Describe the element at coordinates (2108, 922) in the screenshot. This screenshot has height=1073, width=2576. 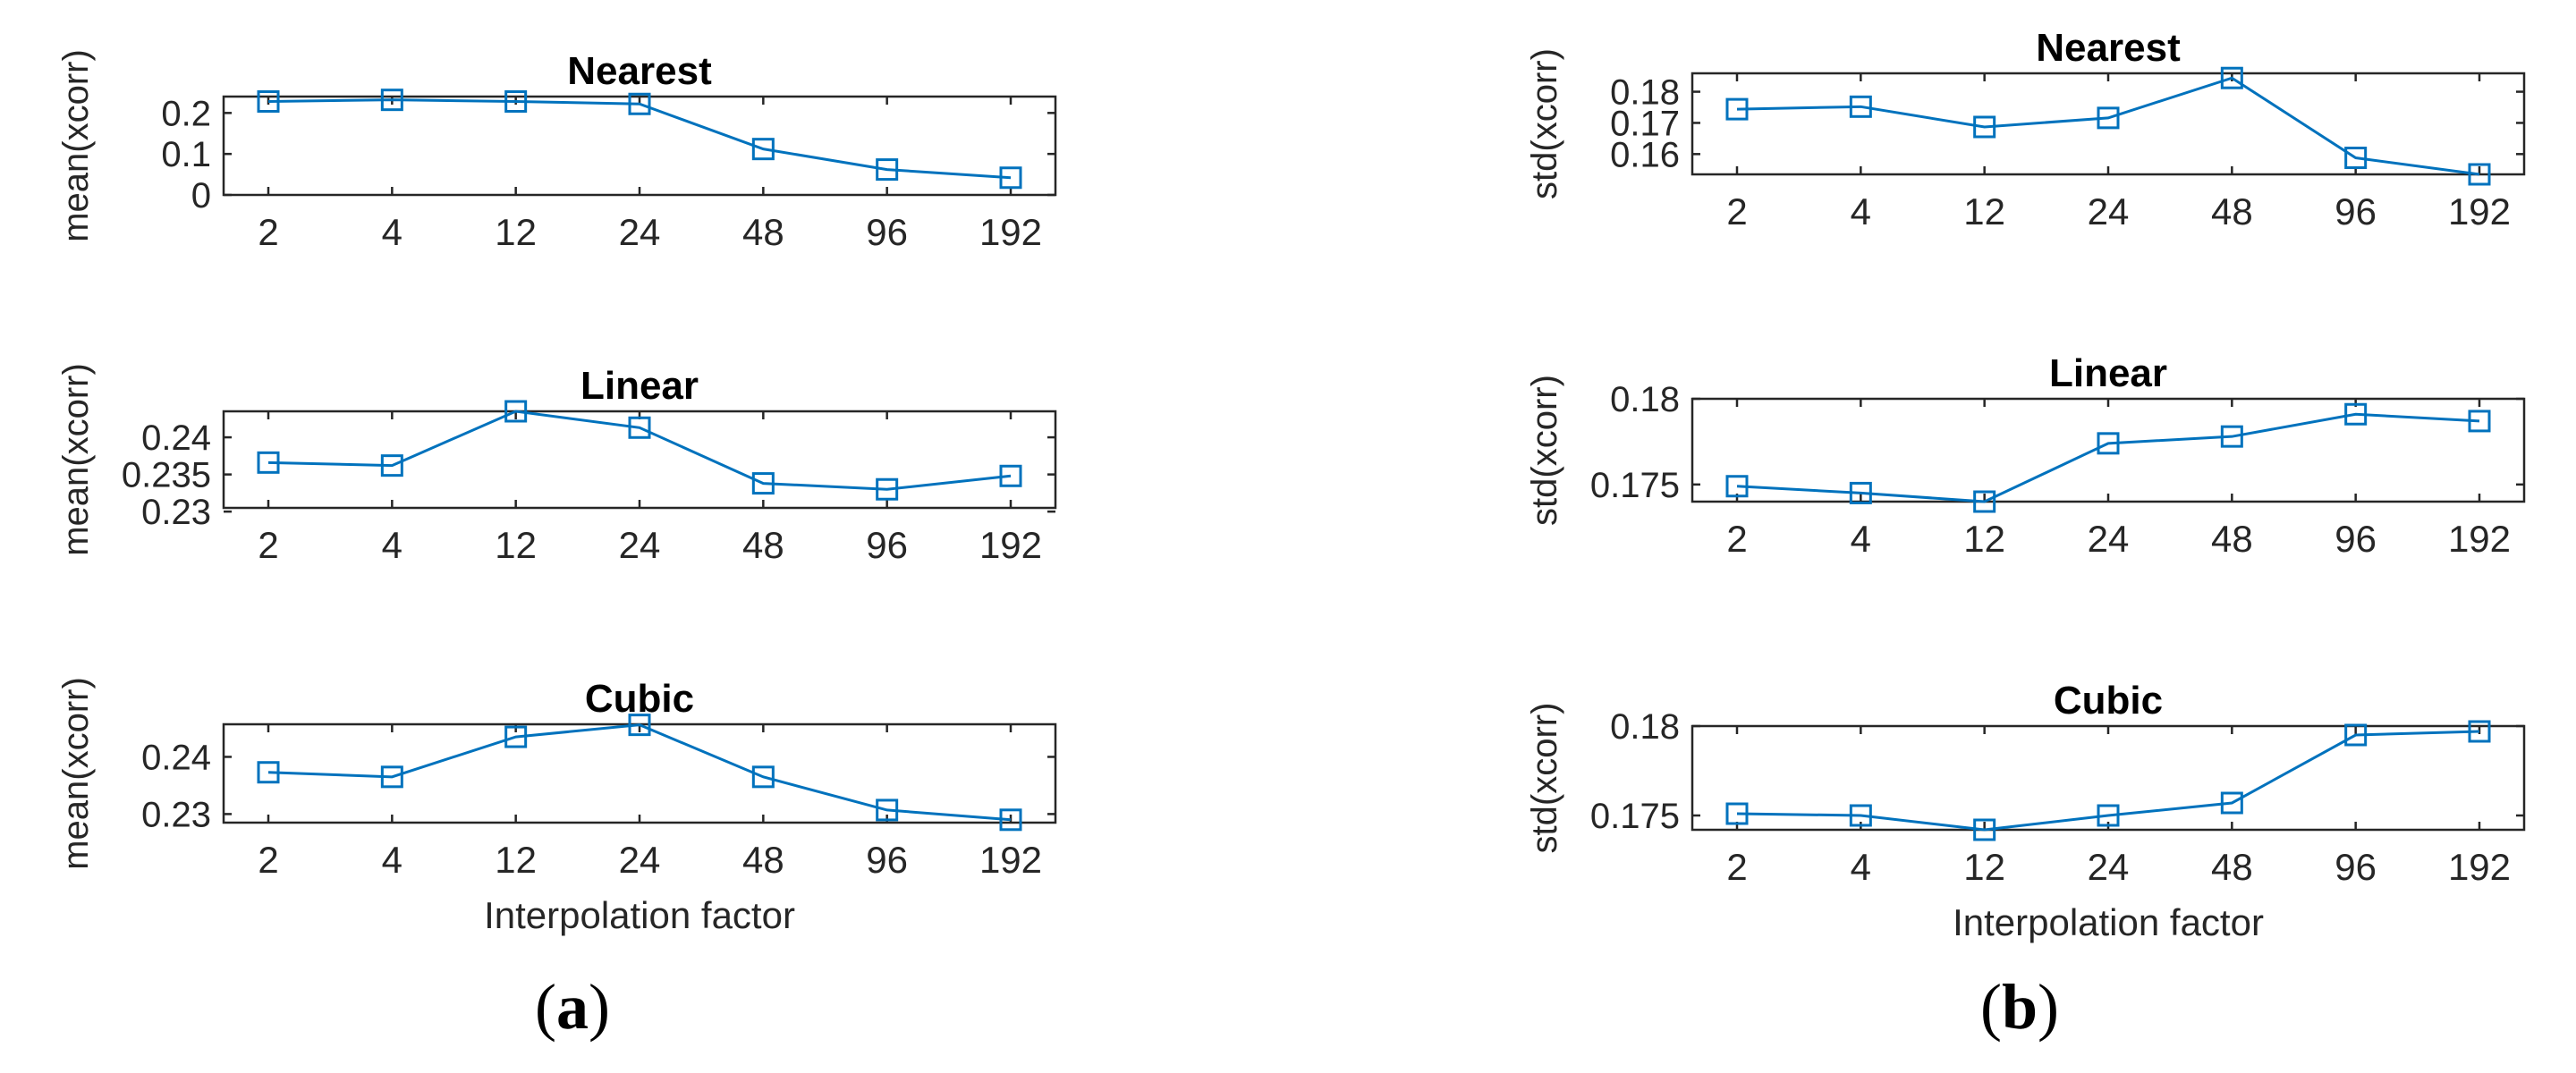
I see `x-axis-label-b-cubic: Interpolation factor` at that location.